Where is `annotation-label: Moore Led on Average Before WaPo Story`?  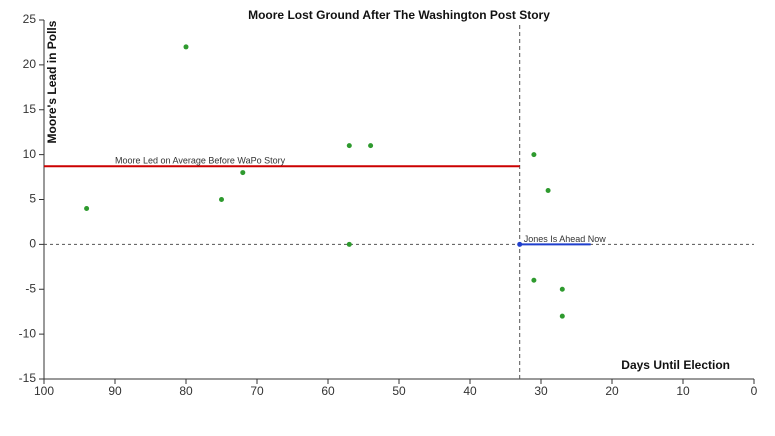 annotation-label: Moore Led on Average Before WaPo Story is located at coordinates (200, 161).